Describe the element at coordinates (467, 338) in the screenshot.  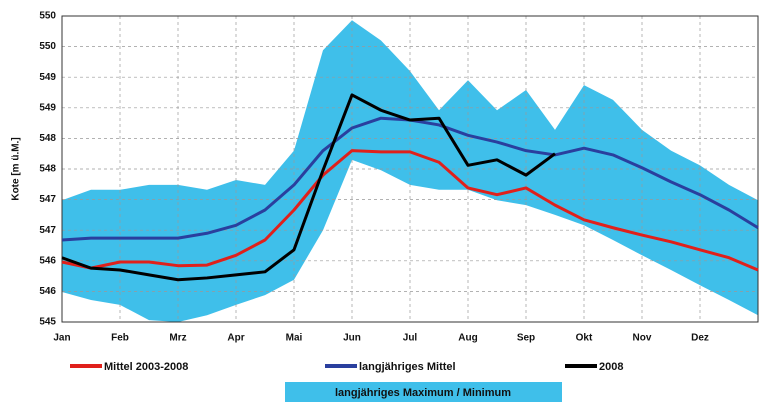
I see `x-tick-label: Aug` at that location.